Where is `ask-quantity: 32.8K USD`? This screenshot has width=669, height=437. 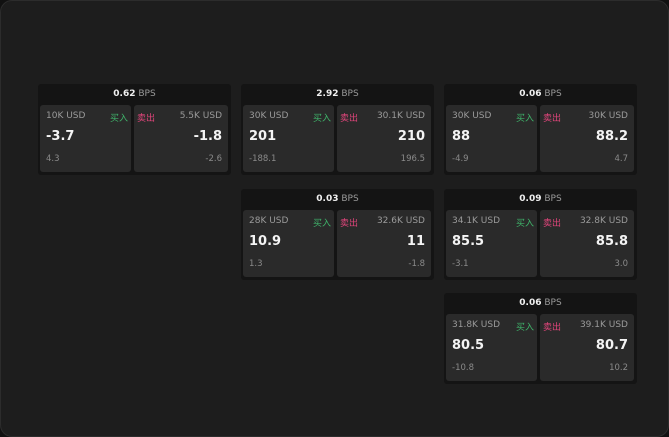
ask-quantity: 32.8K USD is located at coordinates (603, 221).